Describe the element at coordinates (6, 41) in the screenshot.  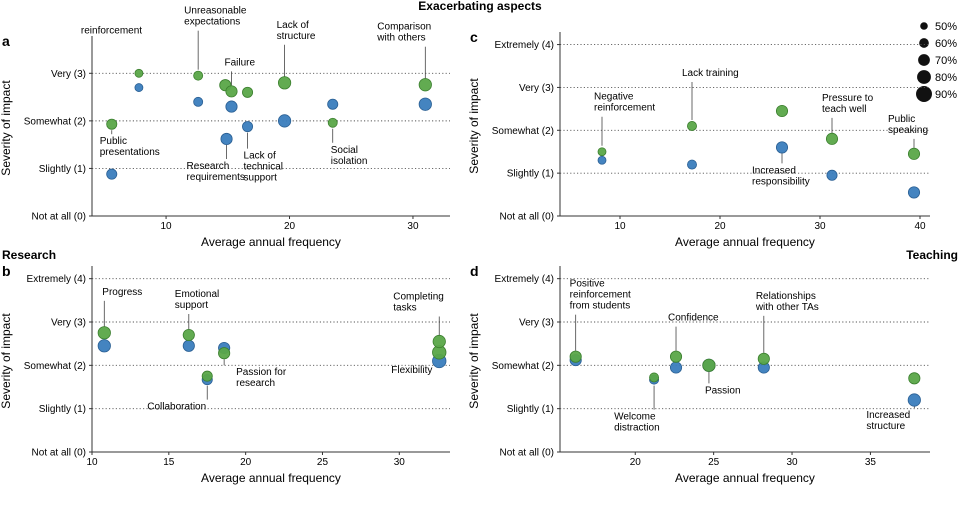
I see `panel-letter: a` at that location.